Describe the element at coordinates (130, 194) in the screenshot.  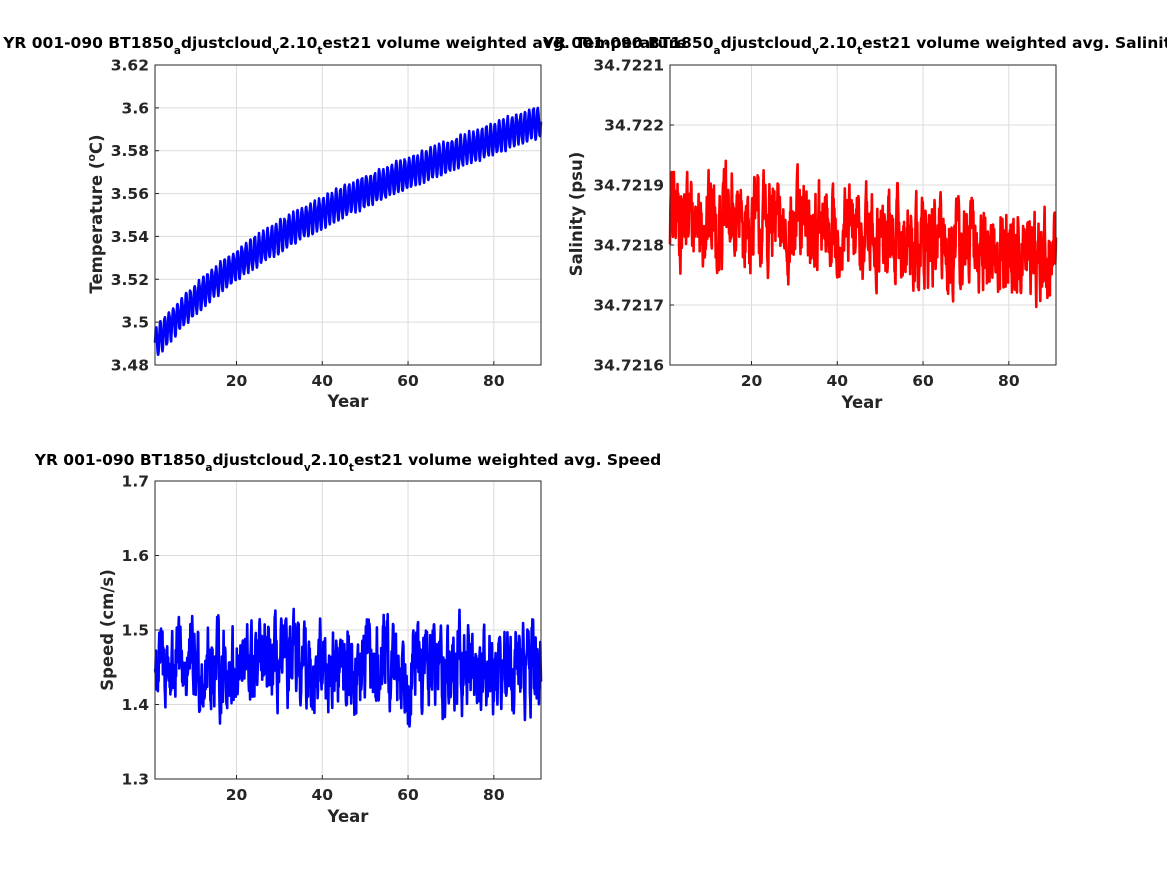
I see `temperature-y-tick-label: 3.56` at that location.